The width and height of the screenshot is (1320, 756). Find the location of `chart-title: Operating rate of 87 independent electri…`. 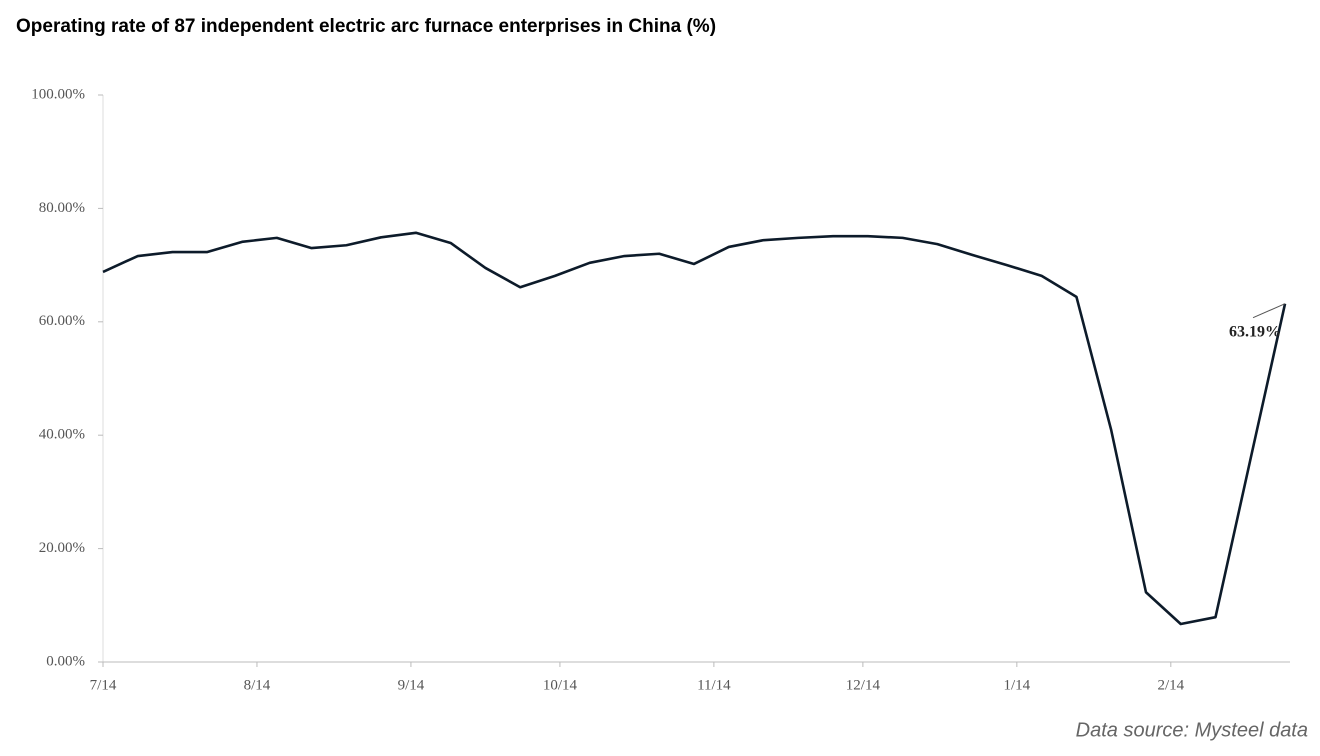

chart-title: Operating rate of 87 independent electri… is located at coordinates (366, 26).